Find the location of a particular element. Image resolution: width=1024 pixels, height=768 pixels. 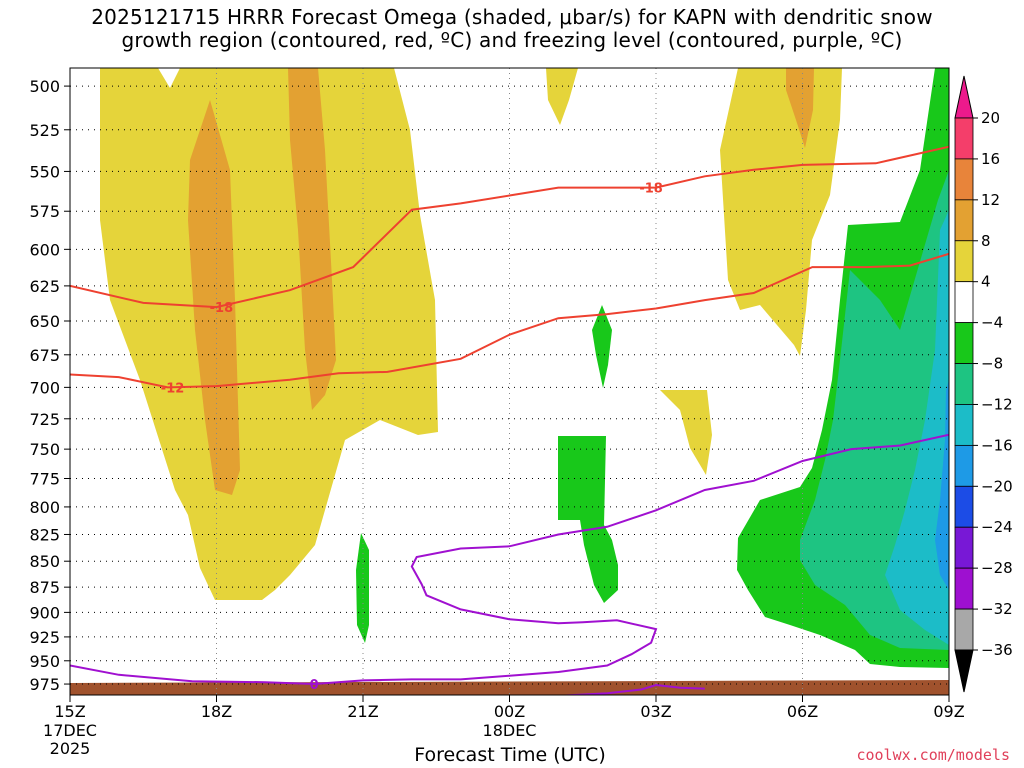

contour-label: 0 is located at coordinates (314, 685).